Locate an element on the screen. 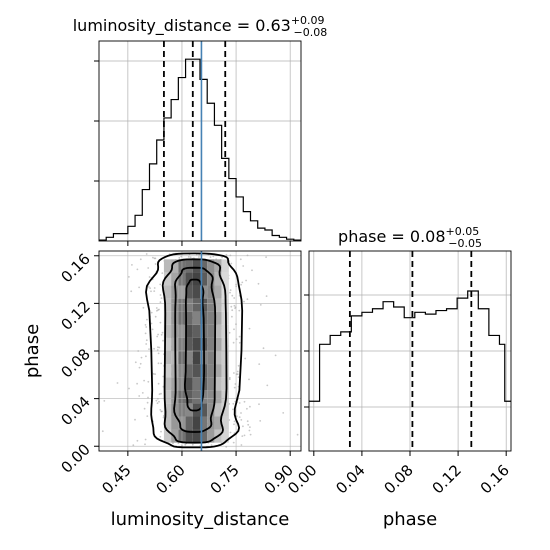  phase-quantile-lines is located at coordinates (410, 351).